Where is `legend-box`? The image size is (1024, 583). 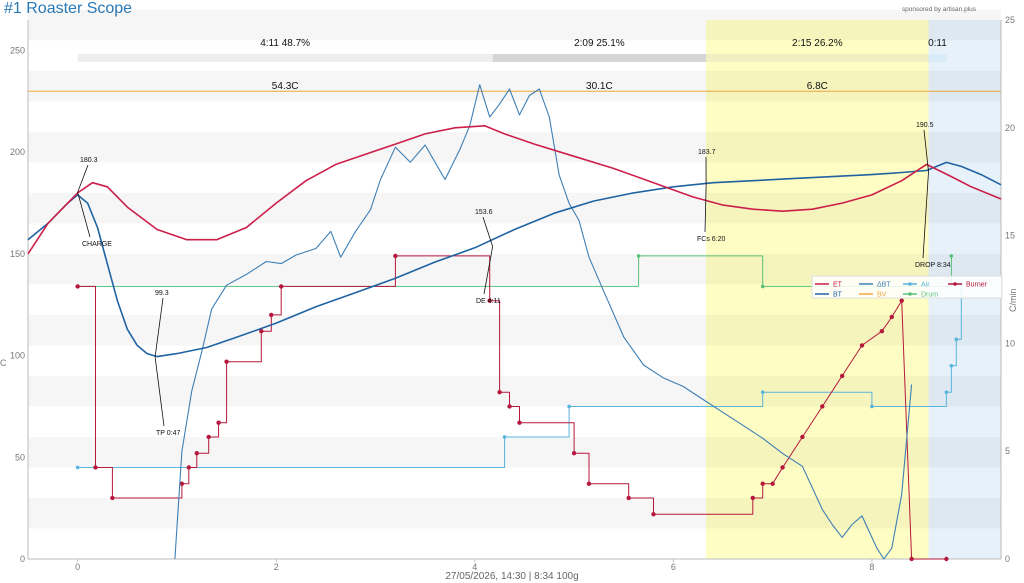
legend-box is located at coordinates (907, 287).